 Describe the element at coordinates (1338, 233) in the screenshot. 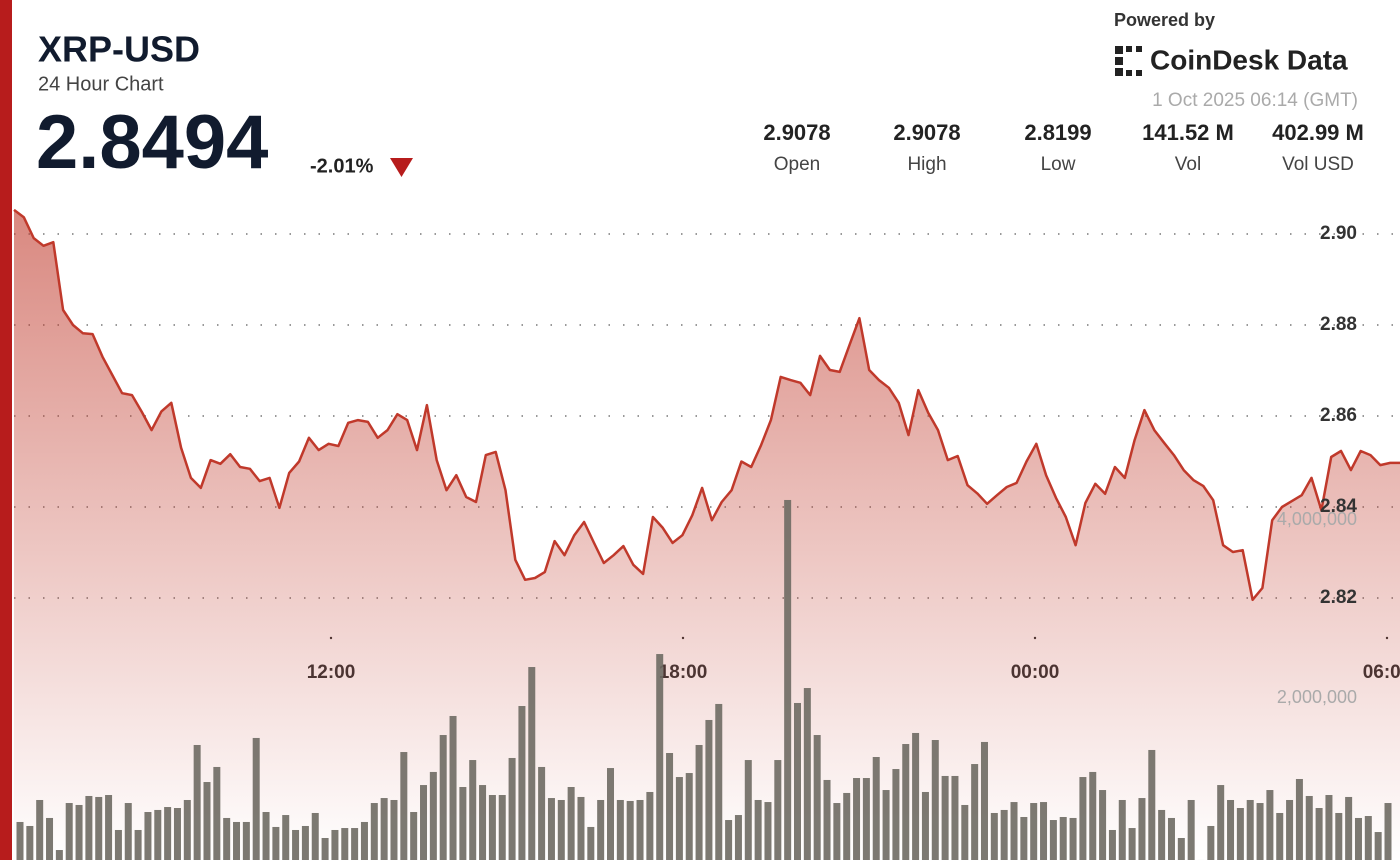

I see `y-tick-label: 2.90` at that location.